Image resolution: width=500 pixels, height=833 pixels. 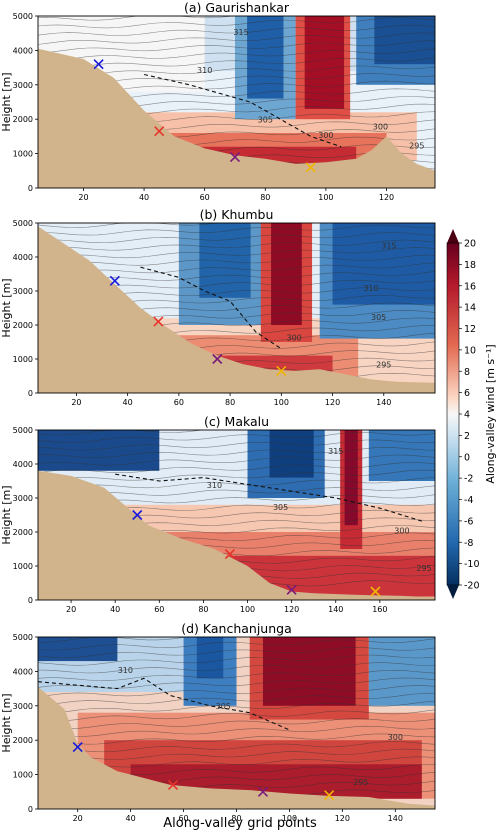 I want to click on colorbar-tick-label: -6, so click(x=468, y=521).